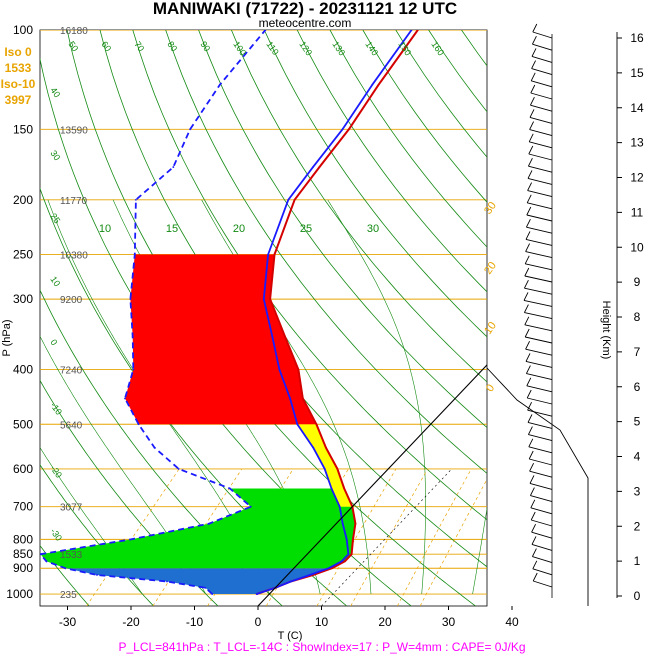 This screenshot has height=655, width=645. What do you see at coordinates (490, 208) in the screenshot?
I see `mixing-ratio-label: 30` at bounding box center [490, 208].